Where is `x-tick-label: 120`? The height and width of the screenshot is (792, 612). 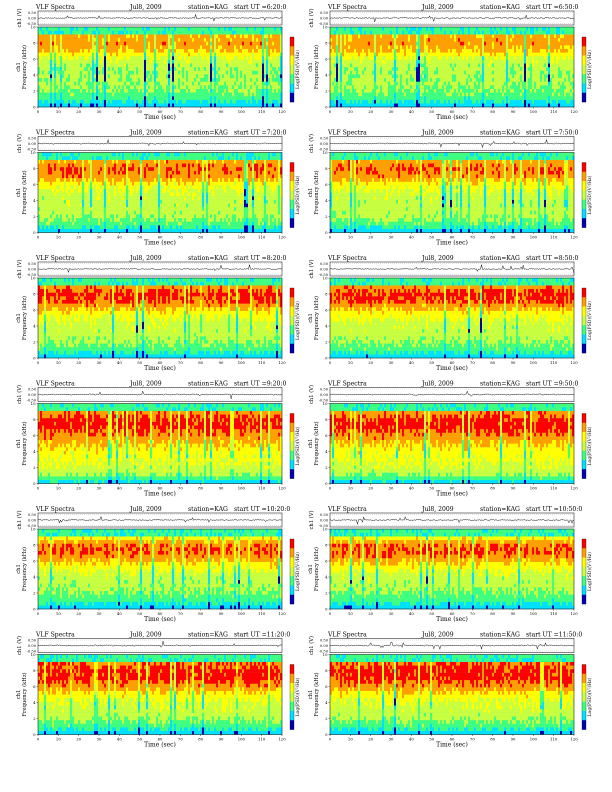
x-tick-label: 120 is located at coordinates (282, 111).